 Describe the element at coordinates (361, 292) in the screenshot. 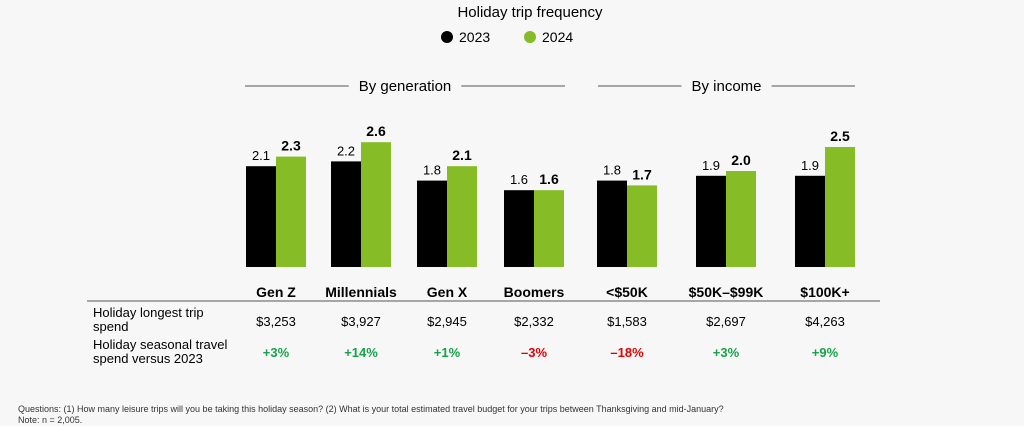

I see `category-label-millennials: Millennials` at that location.